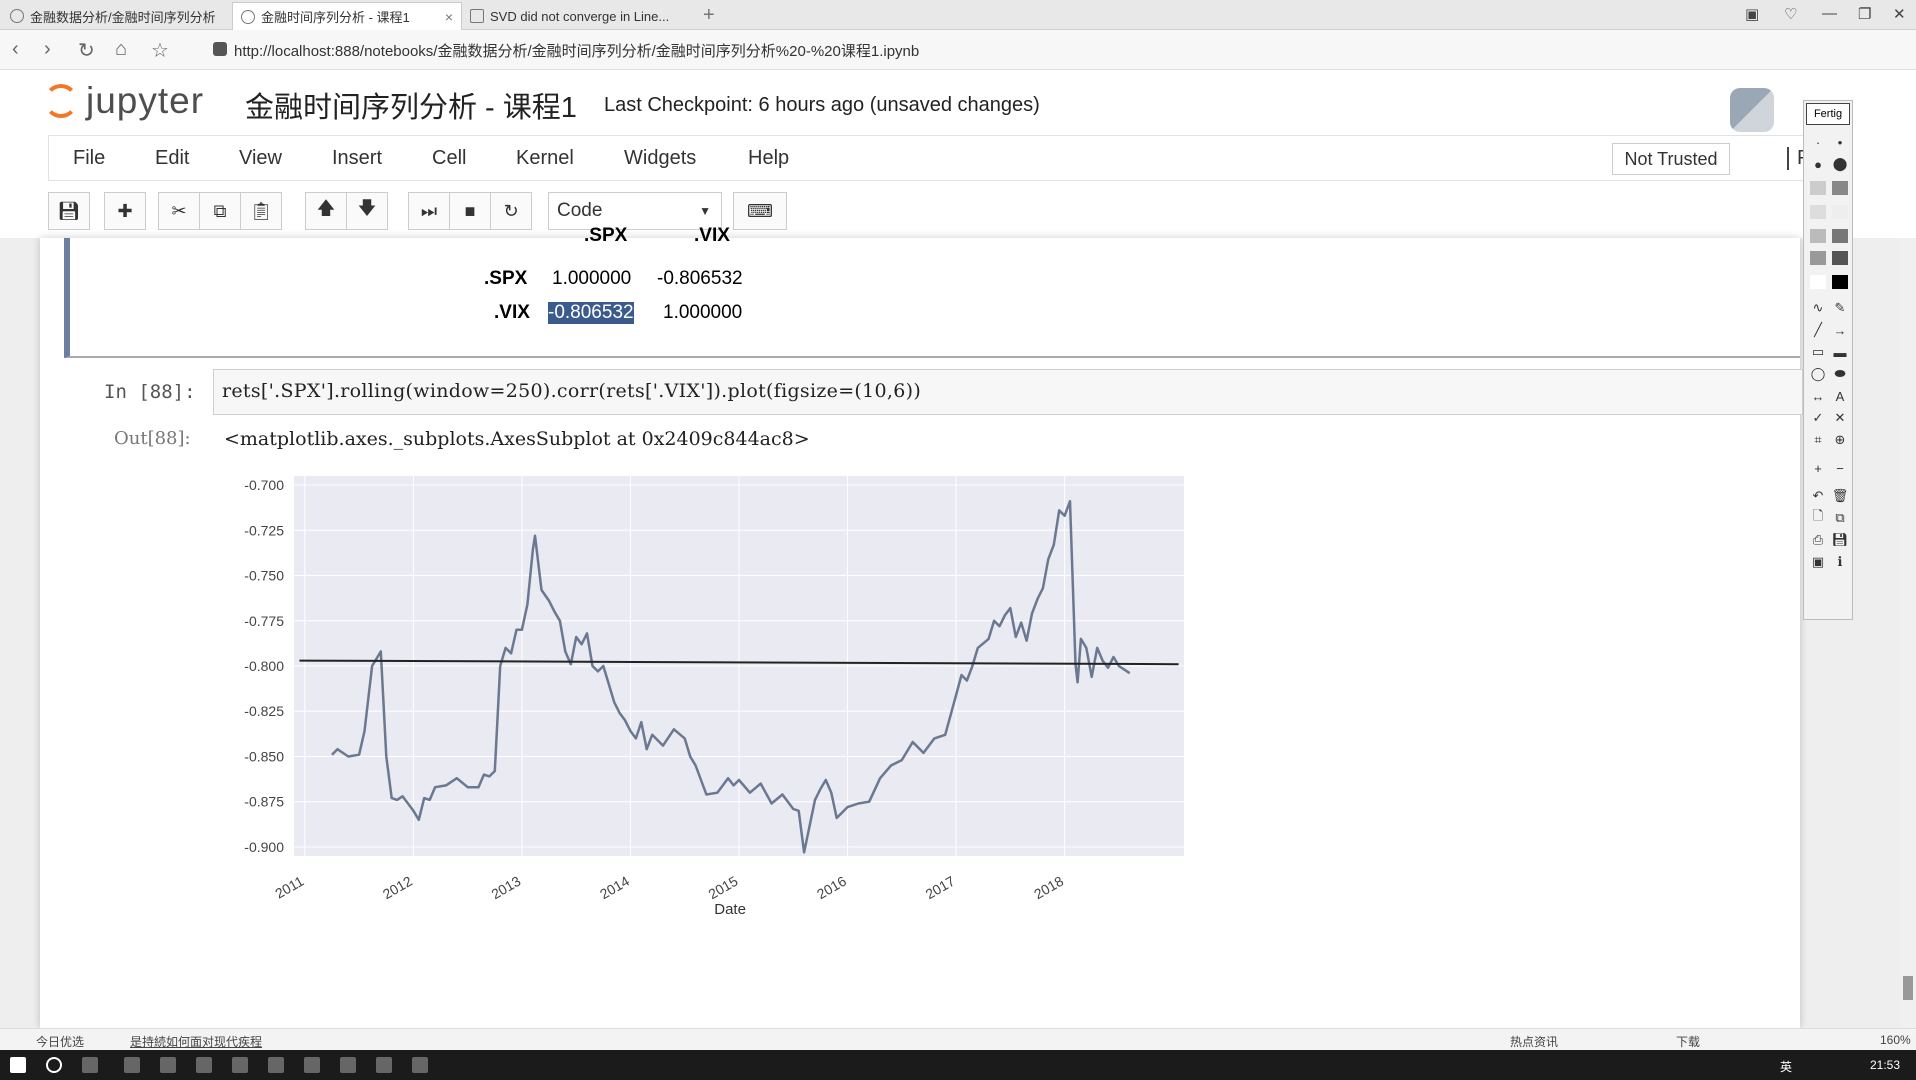 Image resolution: width=1916 pixels, height=1080 pixels. Describe the element at coordinates (1840, 495) in the screenshot. I see `trash-icon: 🗑︎` at that location.